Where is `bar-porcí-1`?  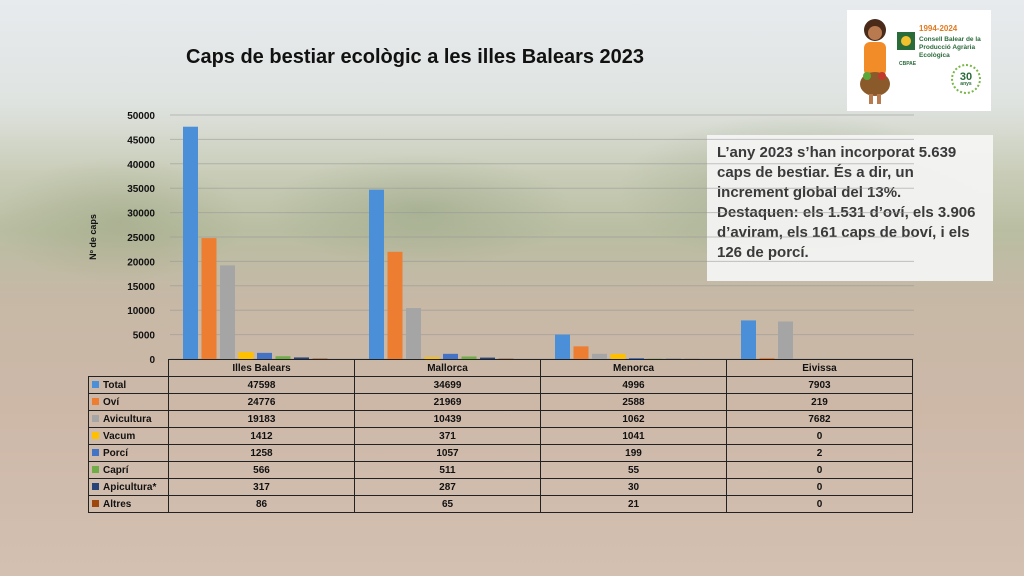
bar-porcí-1 is located at coordinates (450, 356).